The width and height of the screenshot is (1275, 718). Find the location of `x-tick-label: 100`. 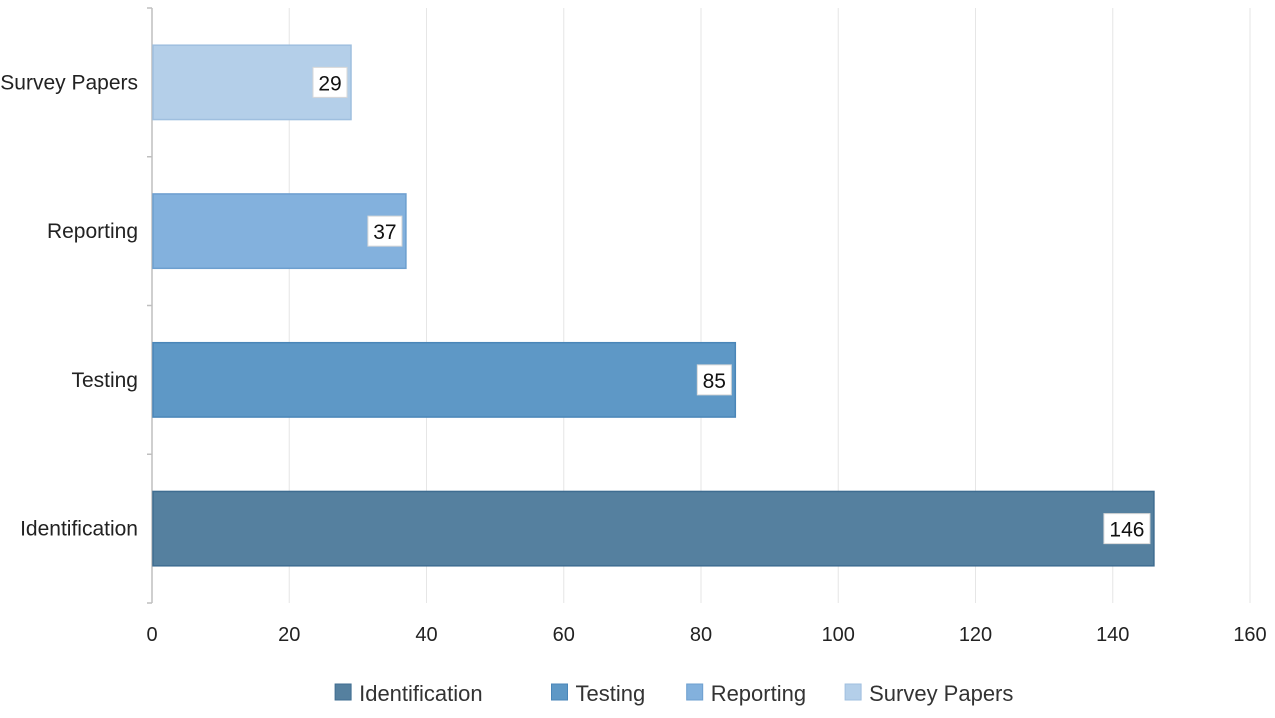

x-tick-label: 100 is located at coordinates (838, 635).